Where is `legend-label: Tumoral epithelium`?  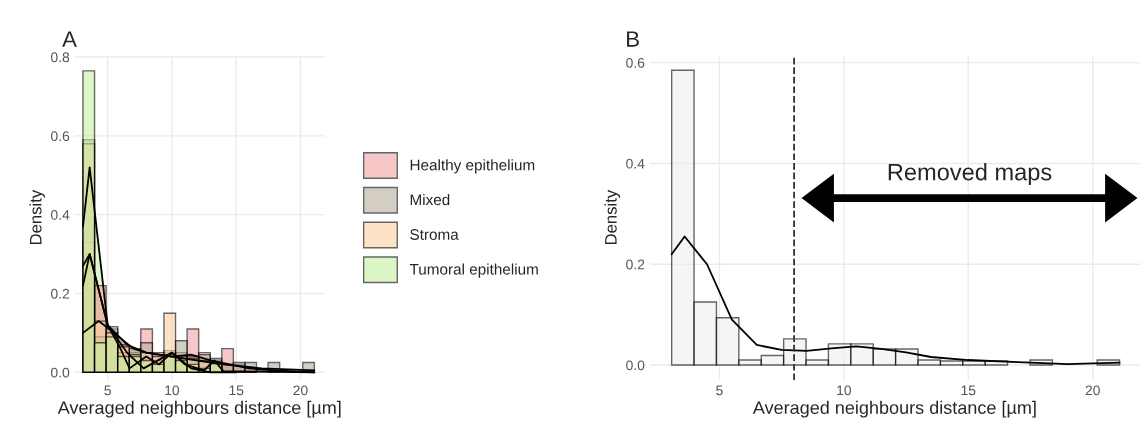
legend-label: Tumoral epithelium is located at coordinates (473, 270).